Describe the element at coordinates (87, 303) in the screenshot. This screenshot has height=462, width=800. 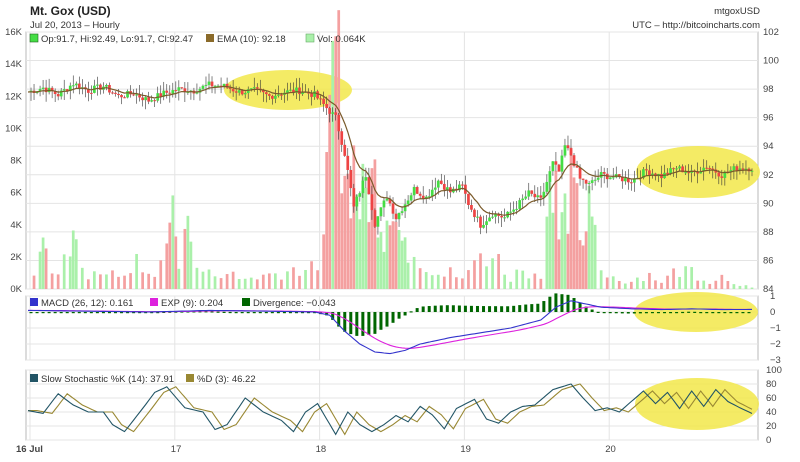
I see `macd-legend: MACD (26, 12): 0.161` at that location.